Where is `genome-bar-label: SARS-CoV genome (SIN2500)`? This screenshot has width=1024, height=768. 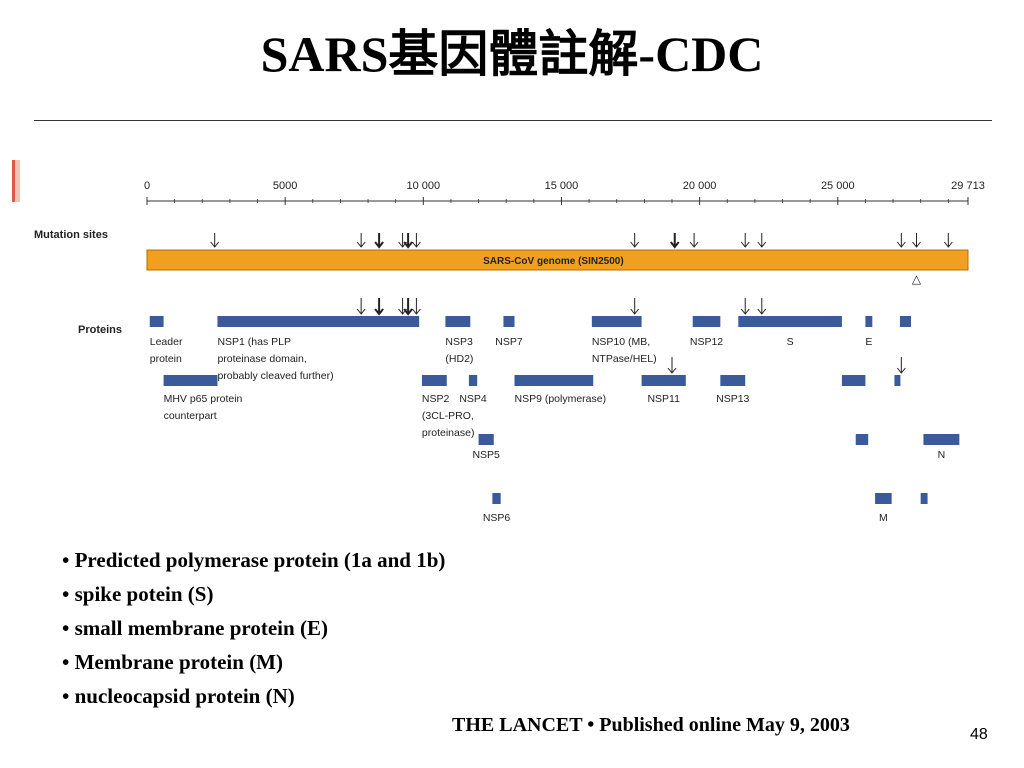
genome-bar-label: SARS-CoV genome (SIN2500) is located at coordinates (553, 261).